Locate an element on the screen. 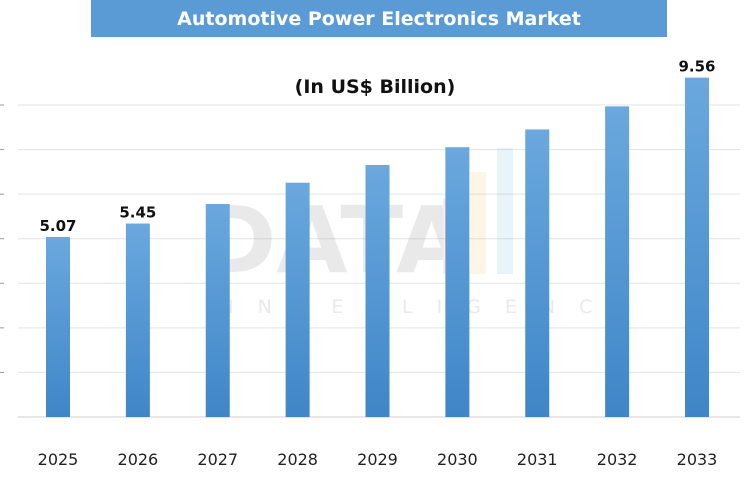 The width and height of the screenshot is (750, 500). chart-title-banner: Automotive Power Electronics Market is located at coordinates (379, 18).